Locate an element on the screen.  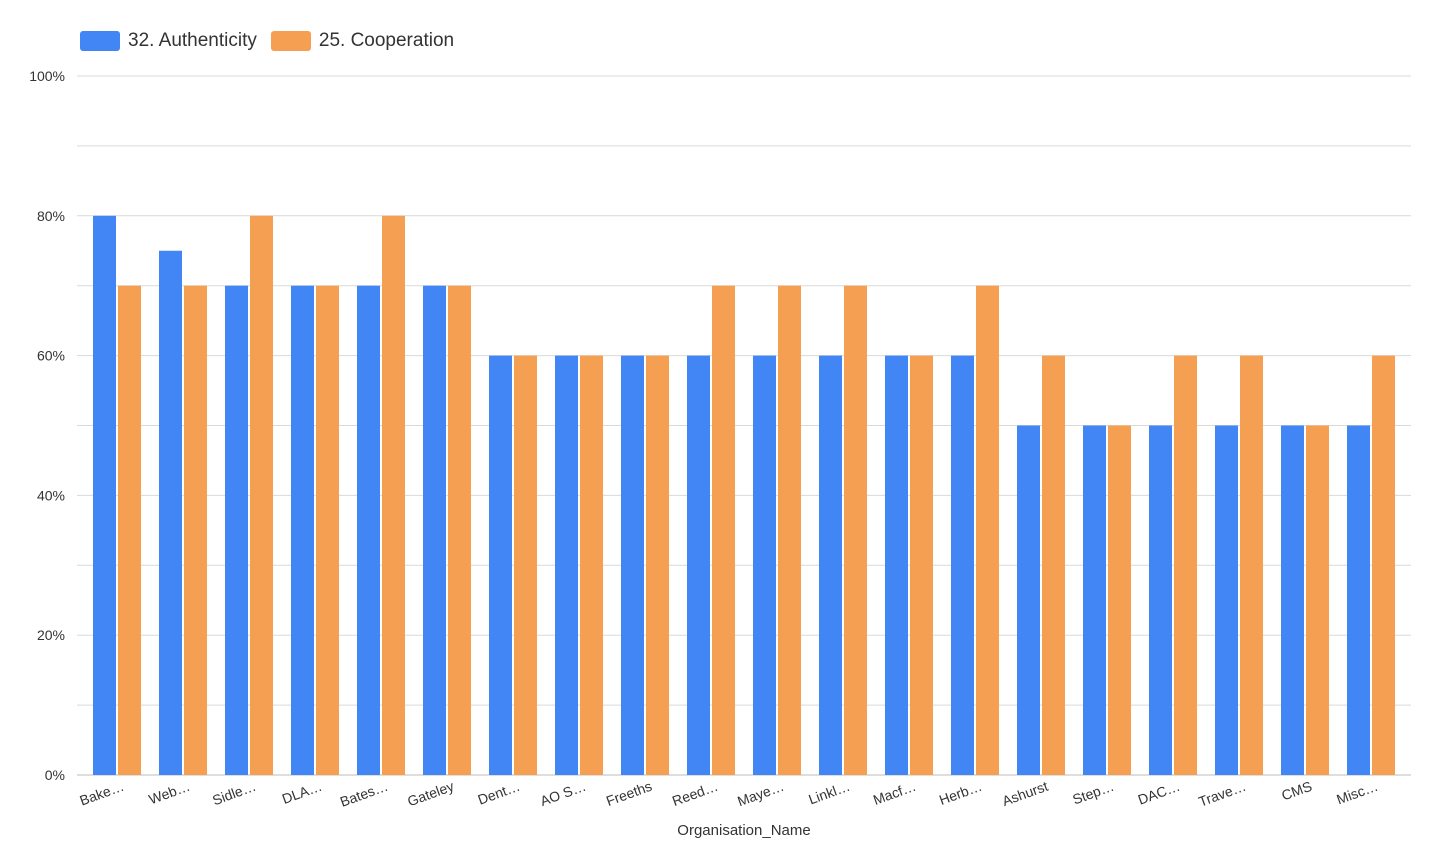
legend-item-authenticity: 32. Authenticity is located at coordinates (168, 41).